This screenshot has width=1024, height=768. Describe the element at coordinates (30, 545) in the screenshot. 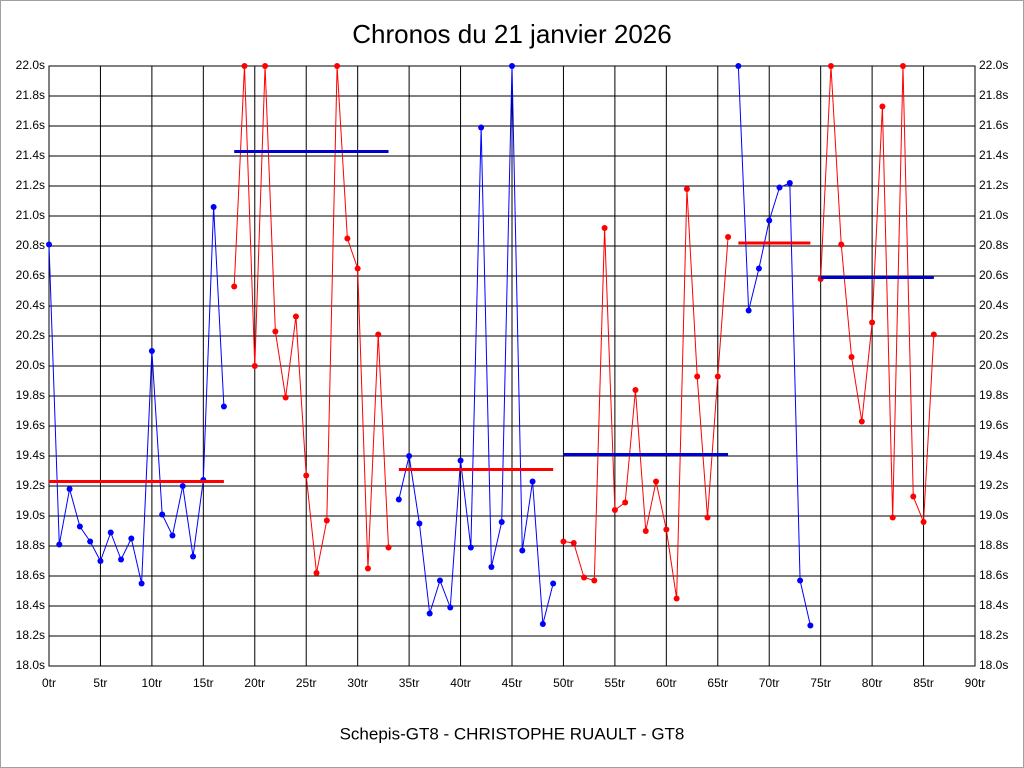

I see `y-tick-label: 18.8s` at that location.